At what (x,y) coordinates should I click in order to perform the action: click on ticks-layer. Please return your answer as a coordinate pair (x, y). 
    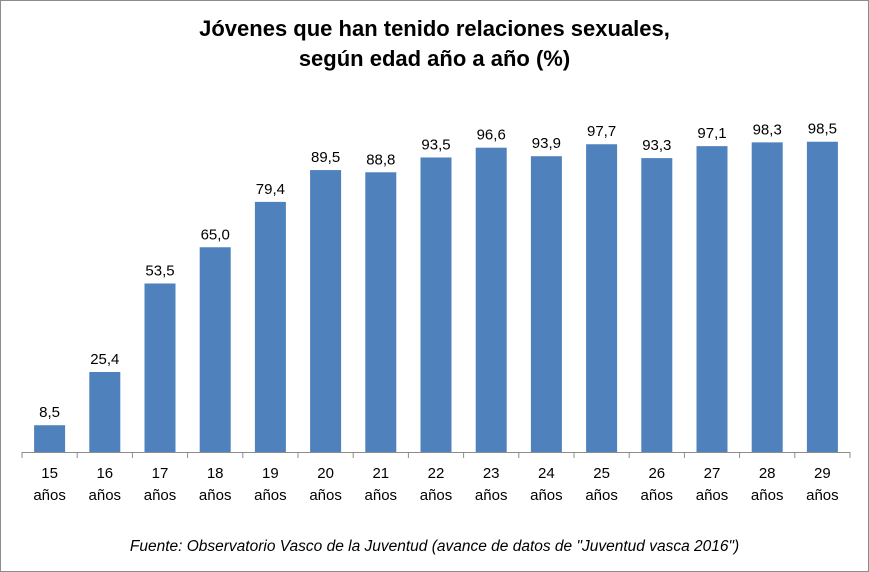
    Looking at the image, I should click on (436, 455).